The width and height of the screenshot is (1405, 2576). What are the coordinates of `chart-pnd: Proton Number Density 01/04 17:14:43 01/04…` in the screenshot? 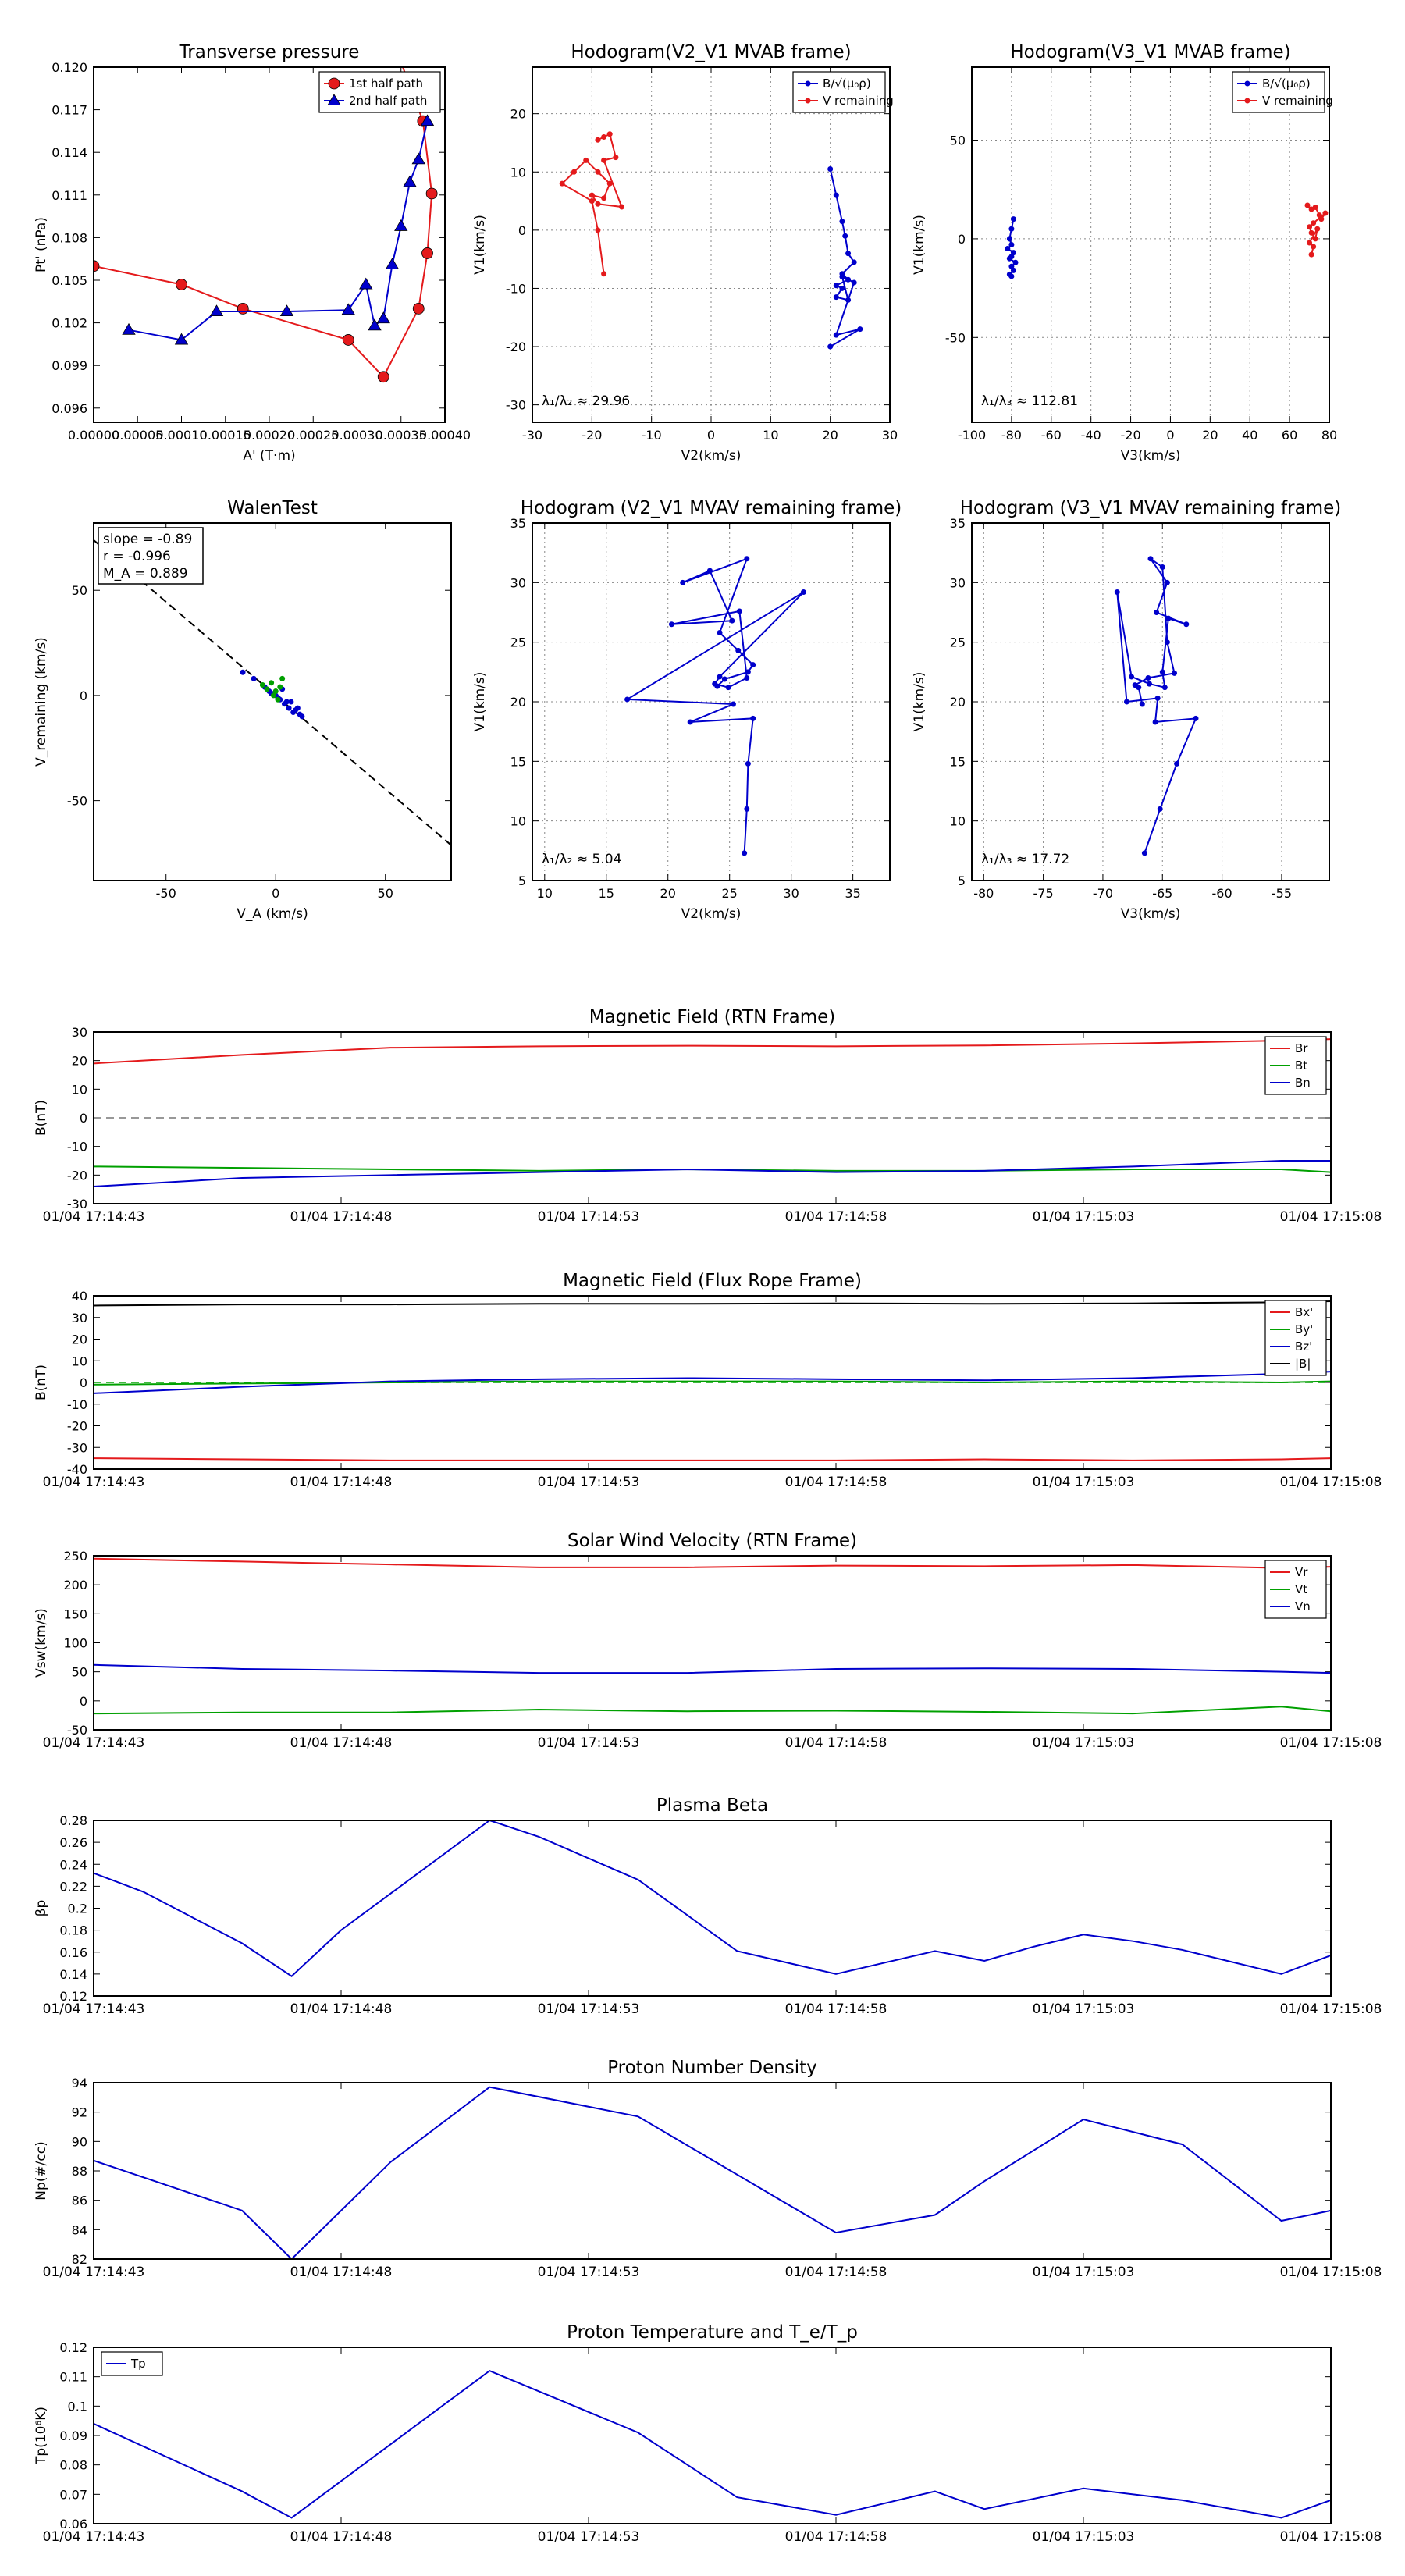 It's located at (708, 2169).